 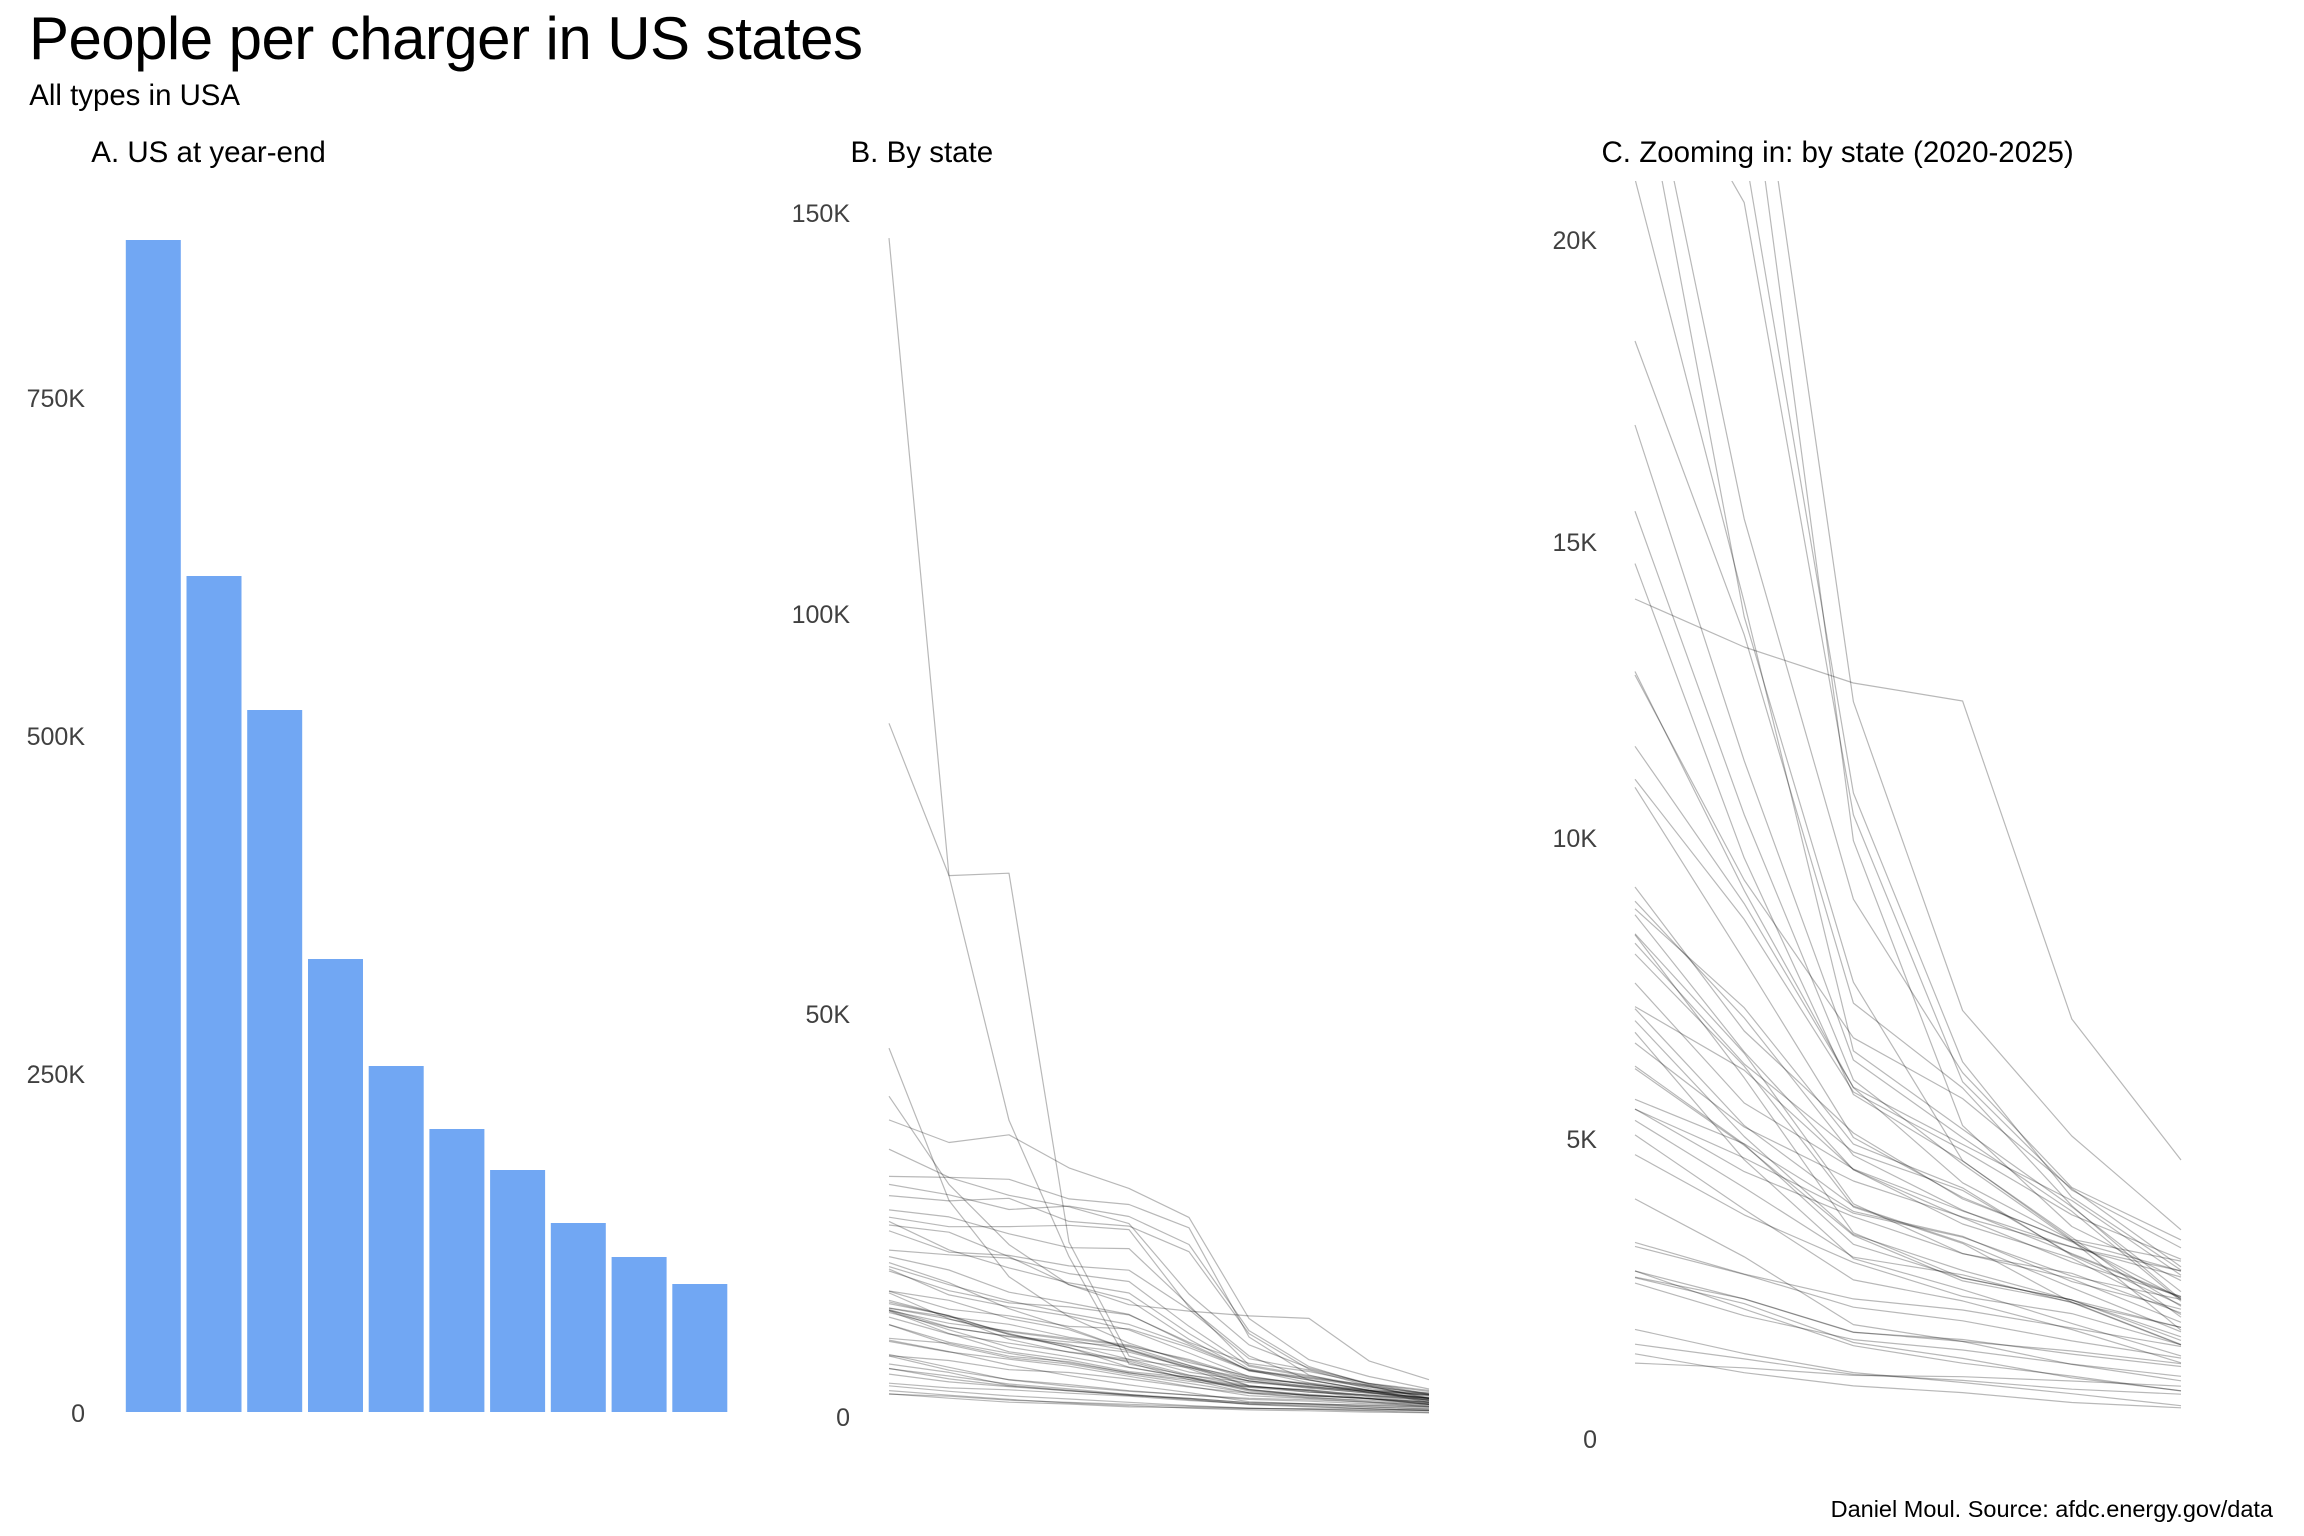 What do you see at coordinates (56, 737) in the screenshot?
I see `svg-text: 500K` at bounding box center [56, 737].